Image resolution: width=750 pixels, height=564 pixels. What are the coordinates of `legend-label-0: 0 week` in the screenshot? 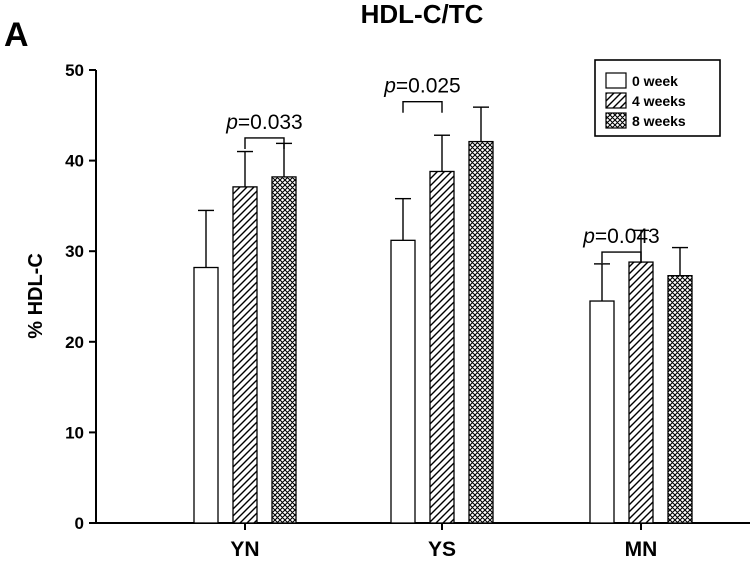 It's located at (655, 81).